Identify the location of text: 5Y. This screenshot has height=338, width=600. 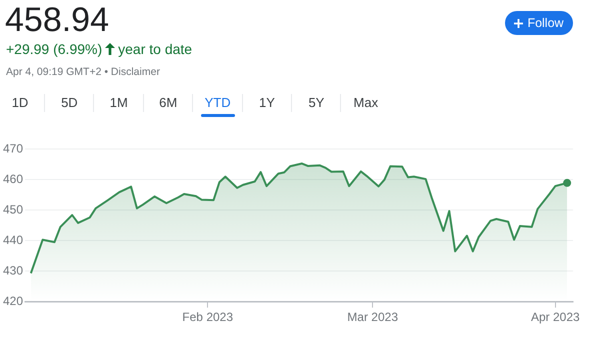
(316, 103).